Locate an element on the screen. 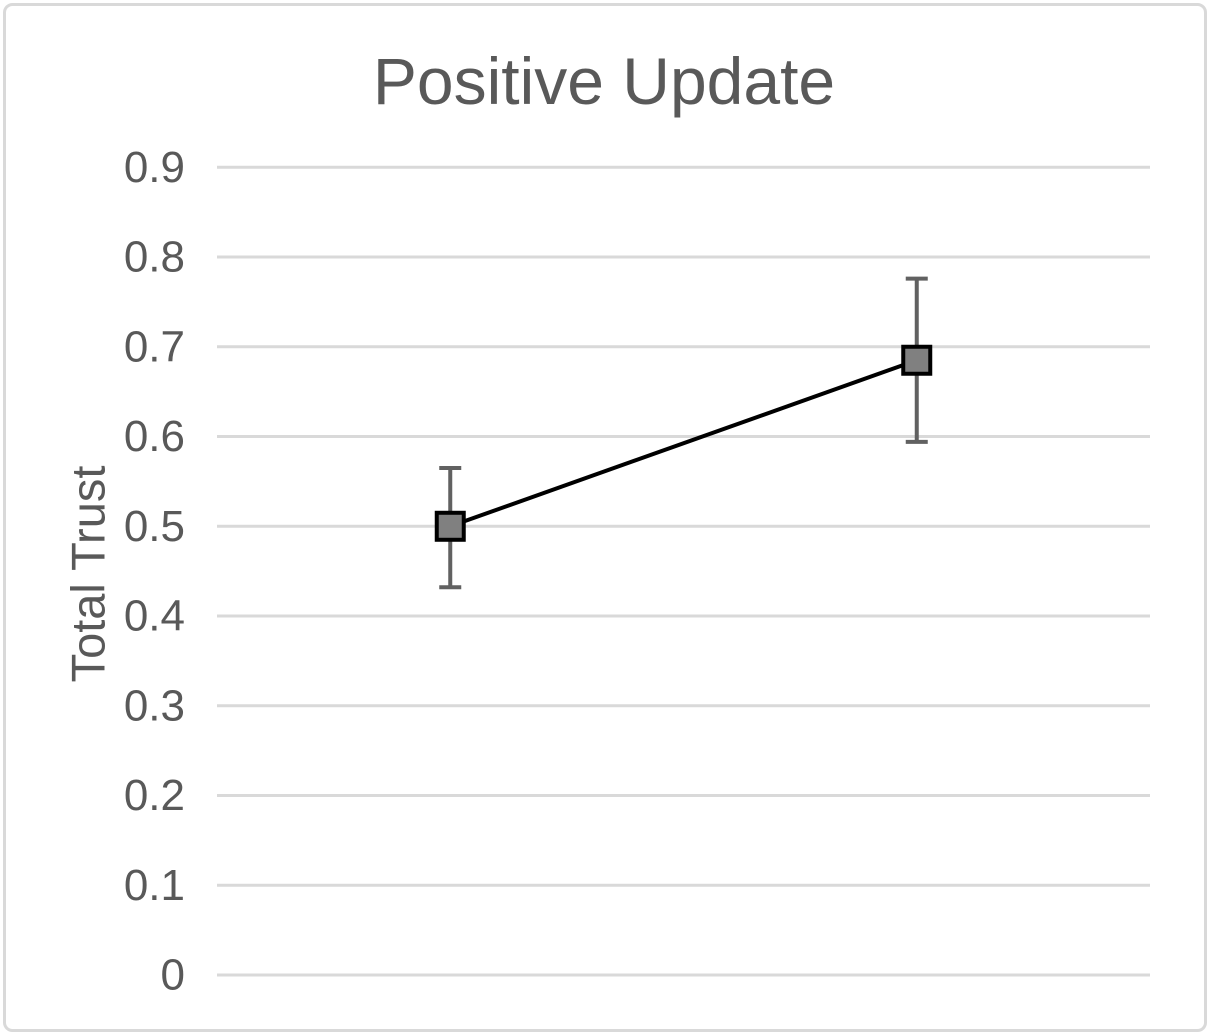 This screenshot has height=1035, width=1210. y-tick-labels: 0.9 0.8 0.7 0.6 0.5 0.4 0.3 0.2 0.1 0 is located at coordinates (154, 571).